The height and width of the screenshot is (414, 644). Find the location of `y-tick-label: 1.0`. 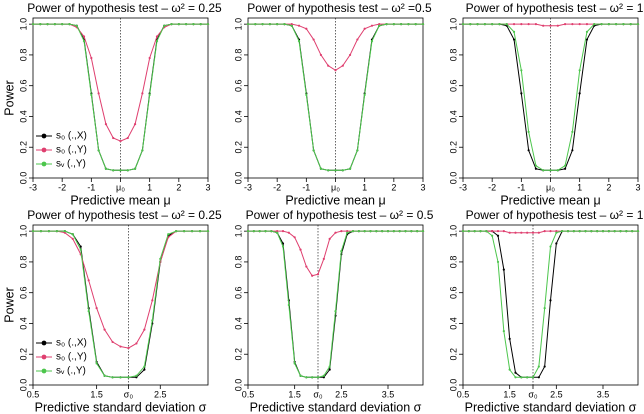

y-tick-label: 1.0 is located at coordinates (238, 231).